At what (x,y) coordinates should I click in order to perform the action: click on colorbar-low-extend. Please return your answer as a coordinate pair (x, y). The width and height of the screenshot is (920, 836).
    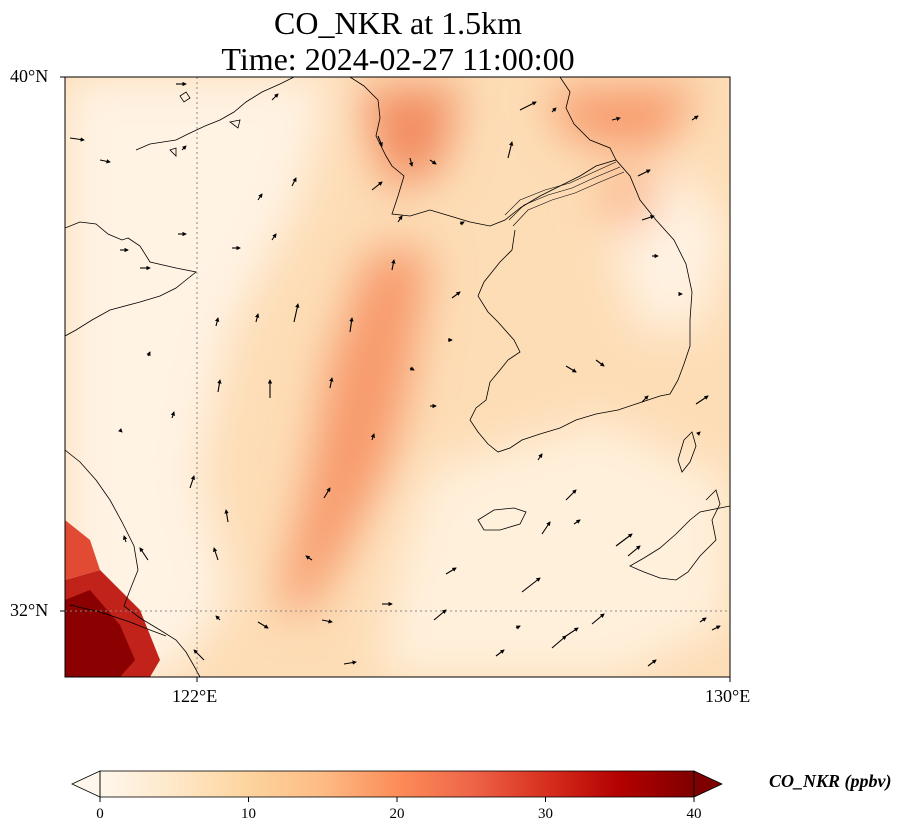
    Looking at the image, I should click on (86, 784).